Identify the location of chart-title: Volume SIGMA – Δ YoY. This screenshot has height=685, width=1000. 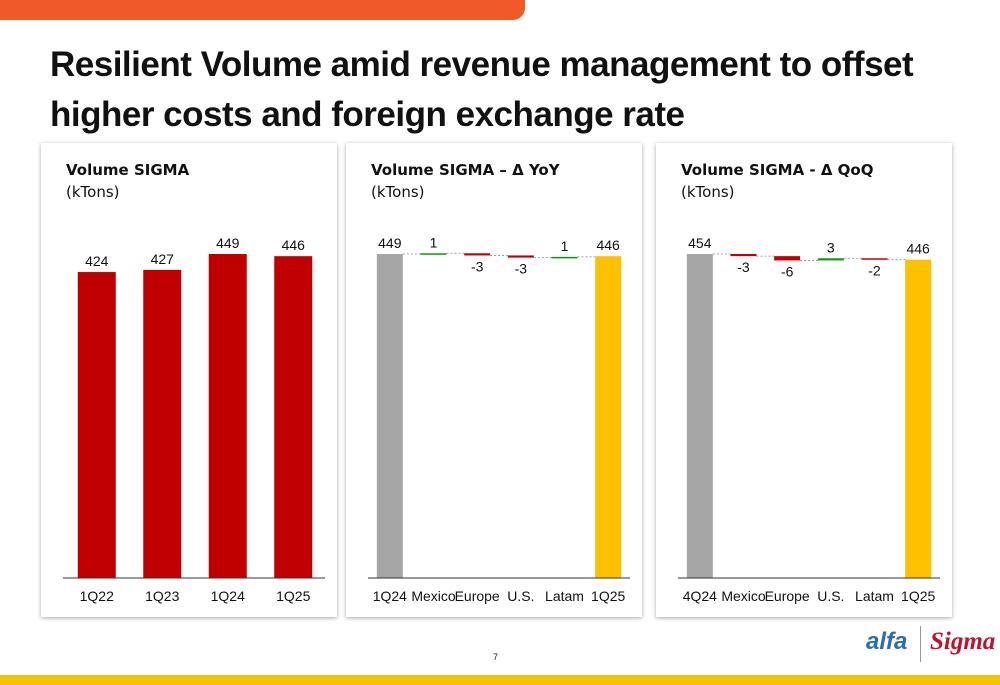
(465, 170).